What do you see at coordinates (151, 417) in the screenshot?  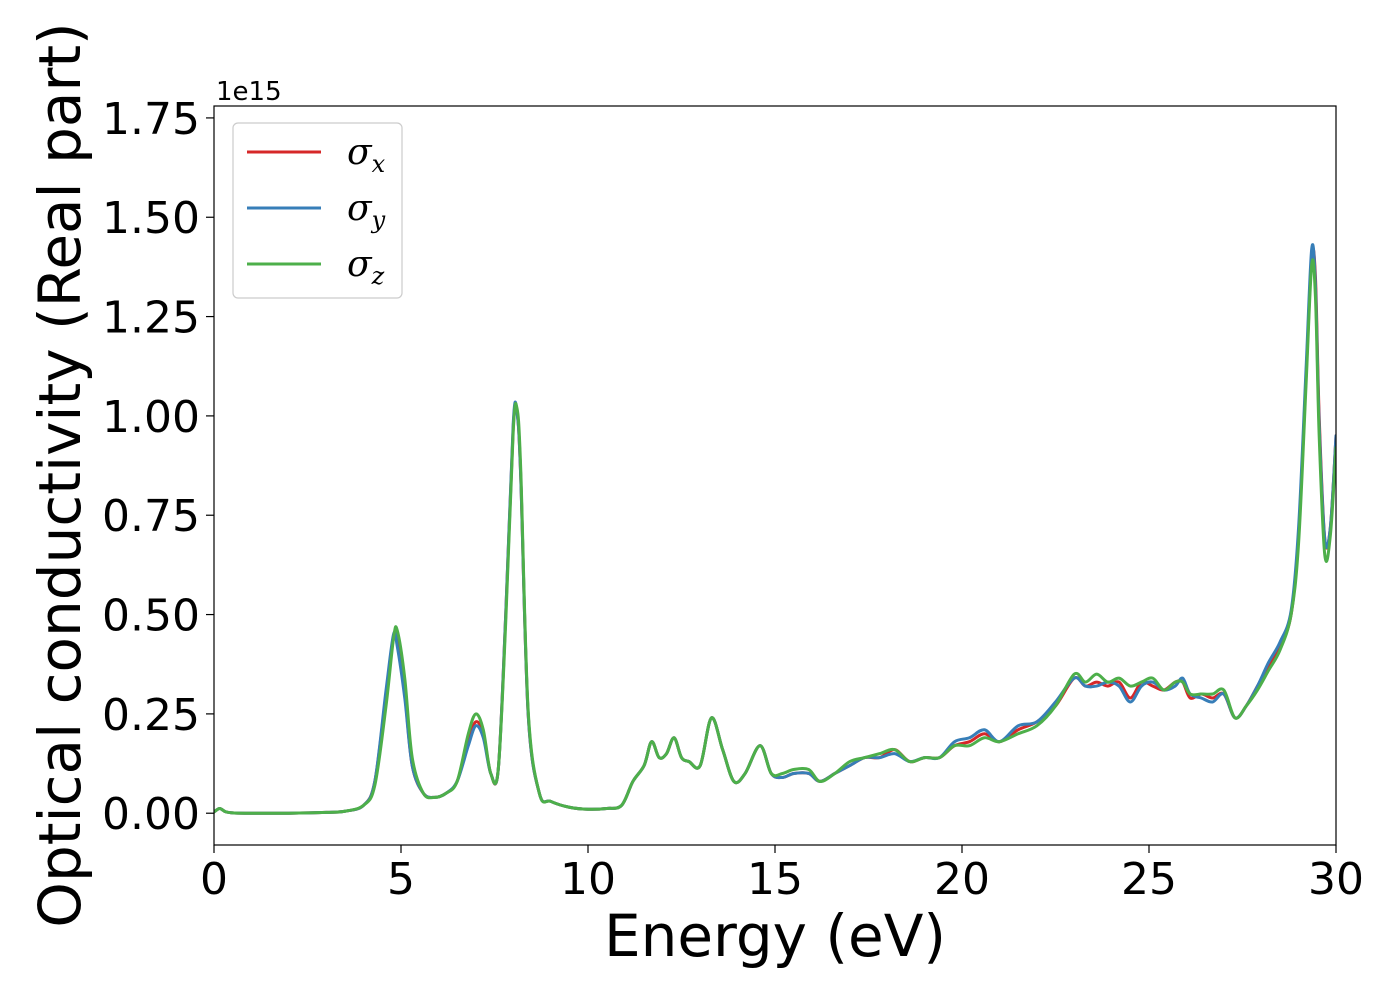 I see `y-tick-label: 1.00` at bounding box center [151, 417].